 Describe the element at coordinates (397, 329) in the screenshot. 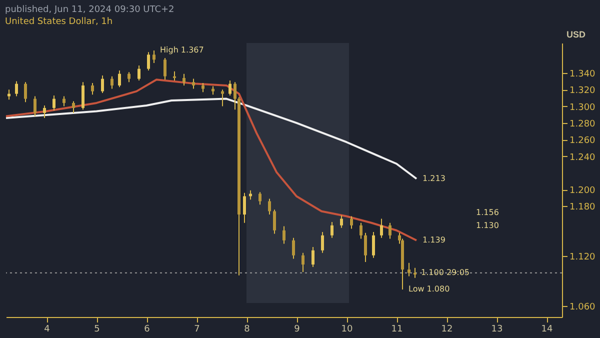

I see `x-tick-label: 11` at that location.